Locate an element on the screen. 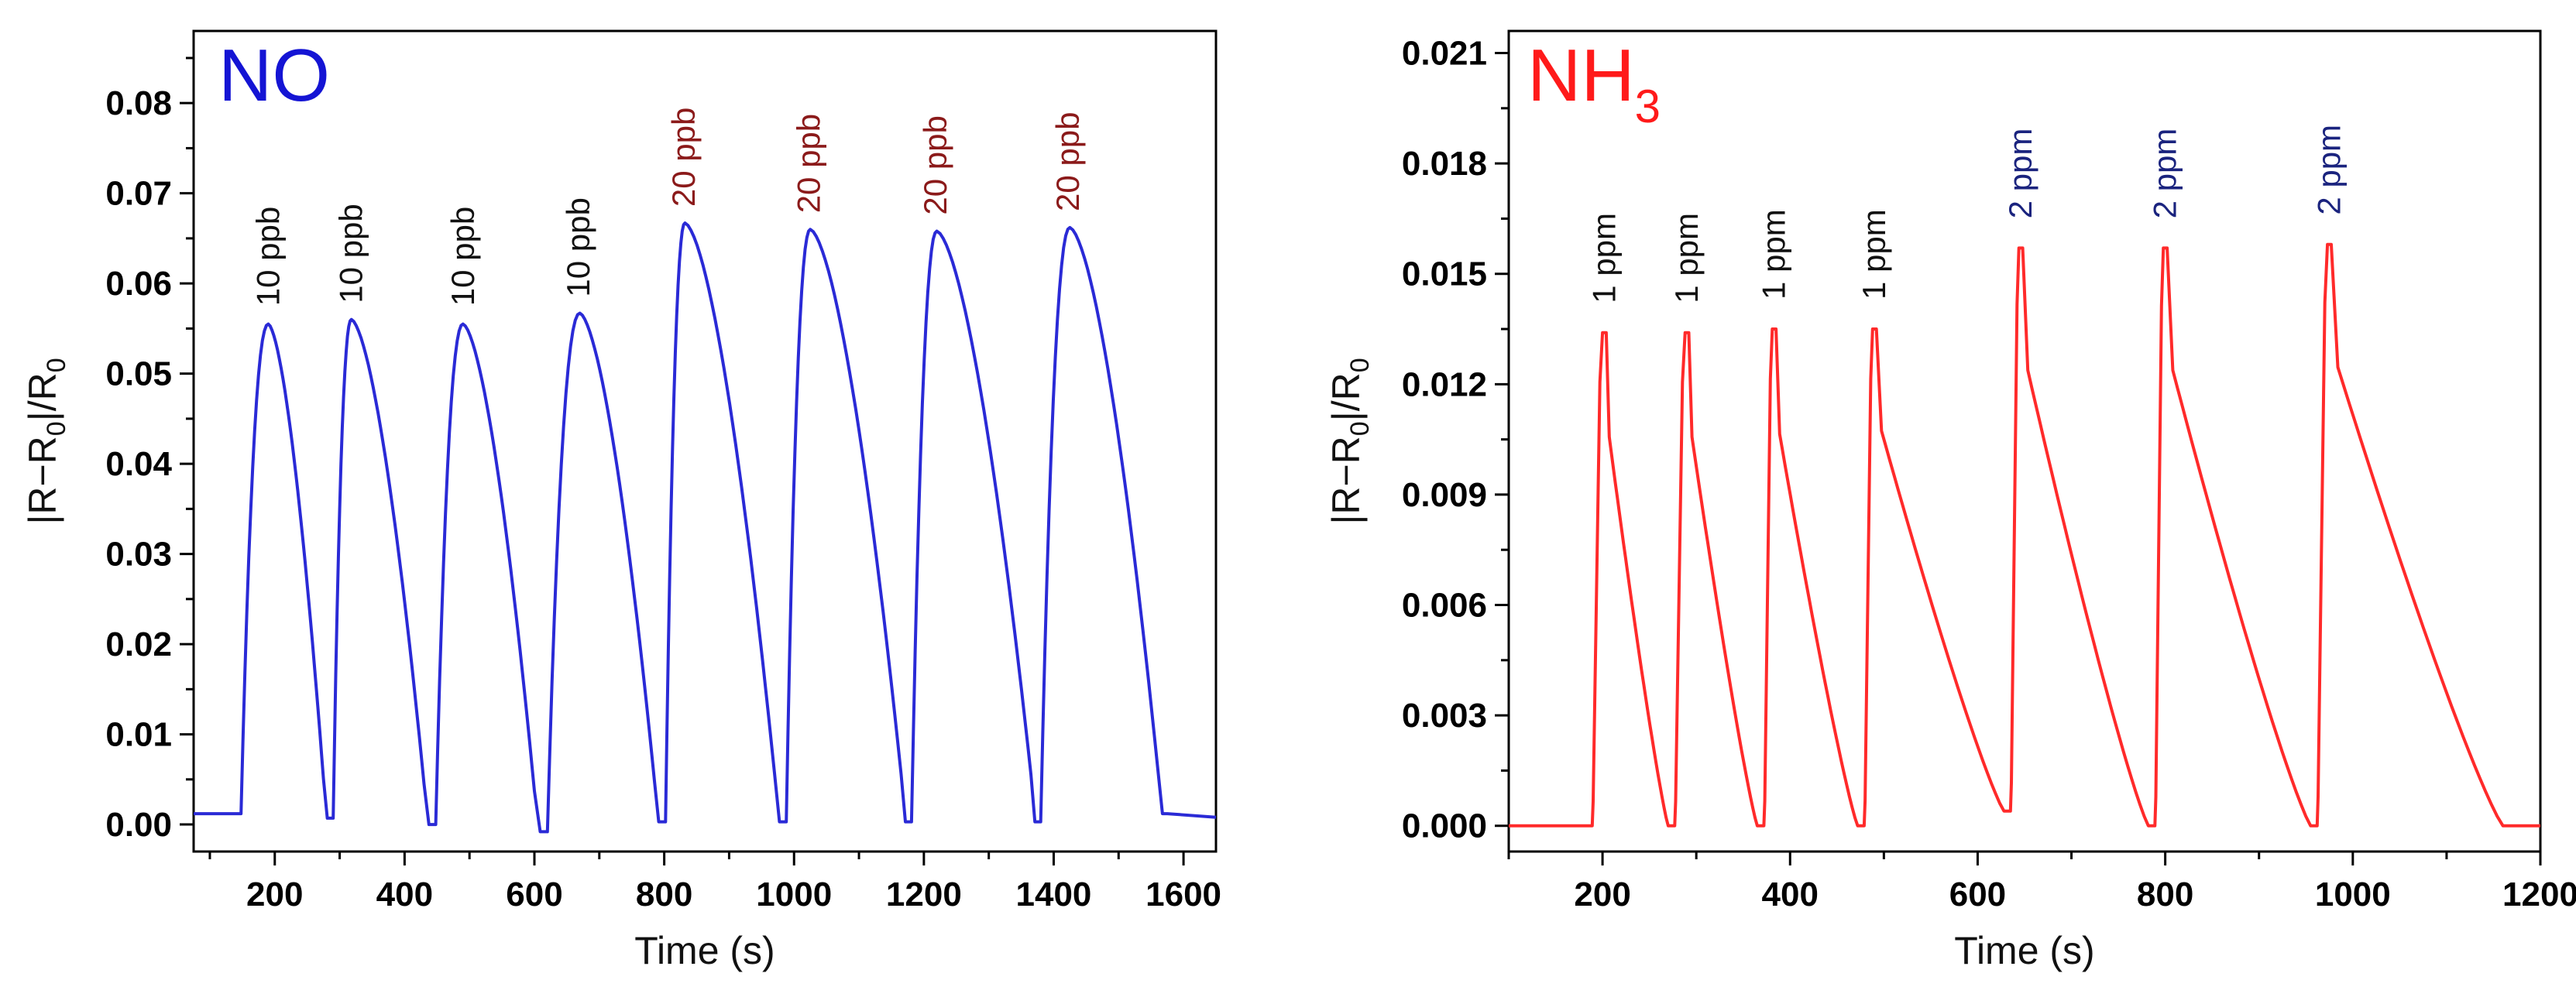  no-y-tick-label: 0.04 is located at coordinates (138, 464).